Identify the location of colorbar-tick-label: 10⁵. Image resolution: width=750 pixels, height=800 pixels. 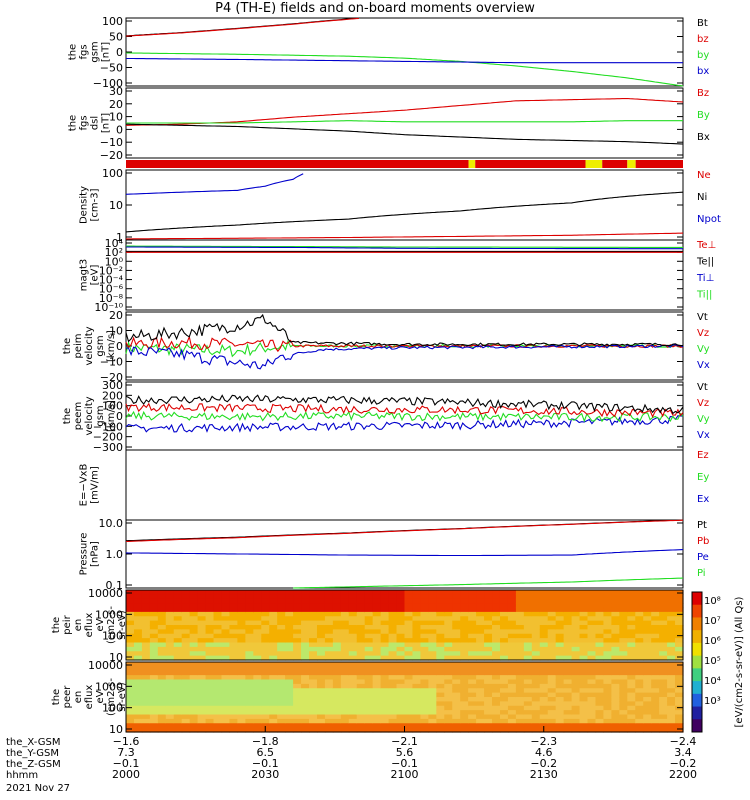
(712, 661).